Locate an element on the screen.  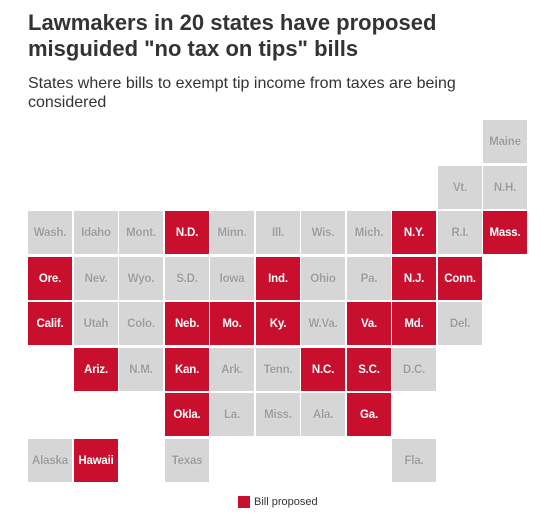
state-tile-n-d: N.D. is located at coordinates (187, 232).